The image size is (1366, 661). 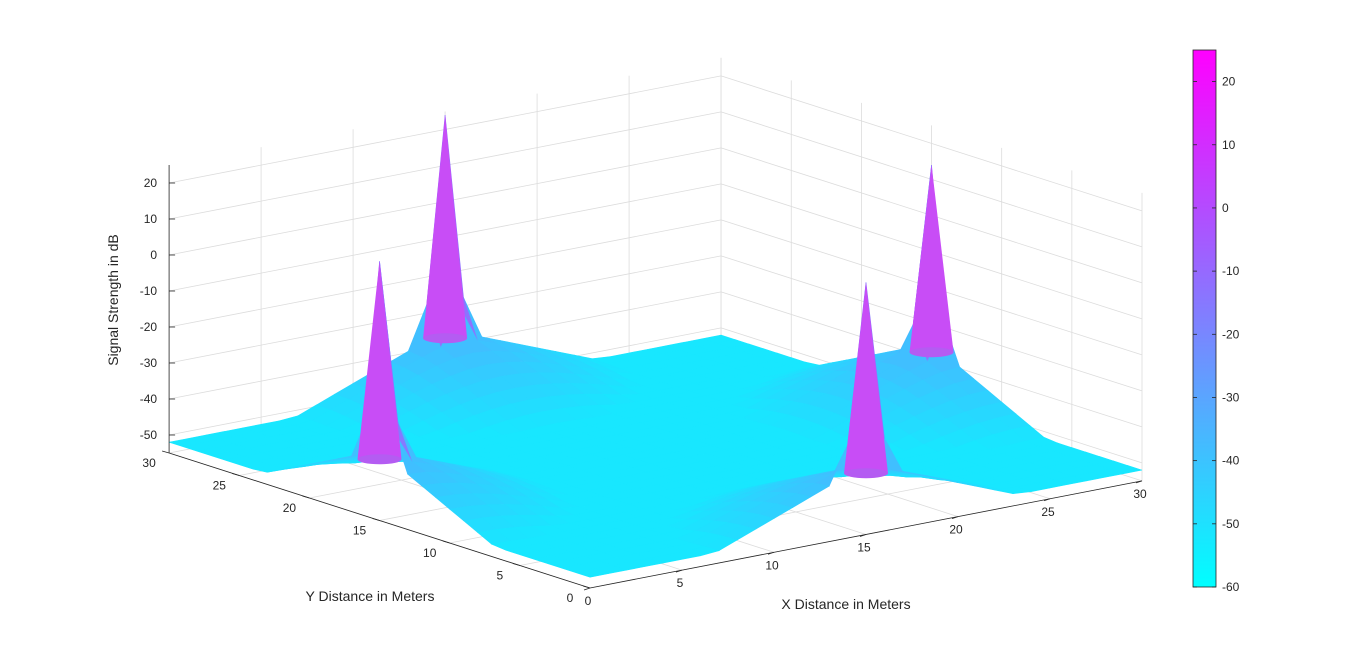 I want to click on x-tick-label: 15, so click(x=864, y=547).